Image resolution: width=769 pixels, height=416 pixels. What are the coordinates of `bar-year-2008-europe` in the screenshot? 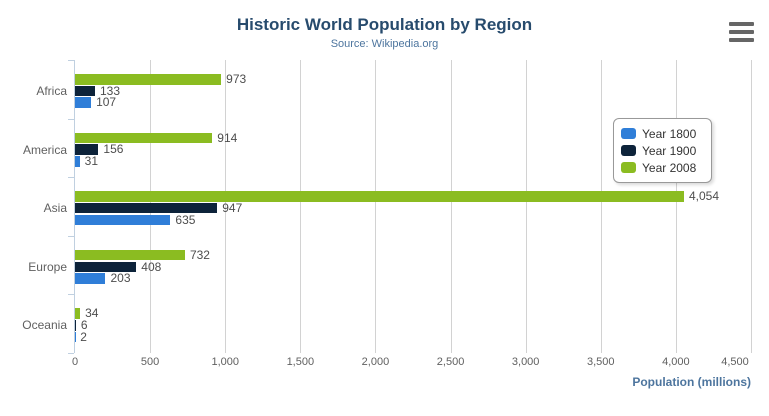 It's located at (130, 255).